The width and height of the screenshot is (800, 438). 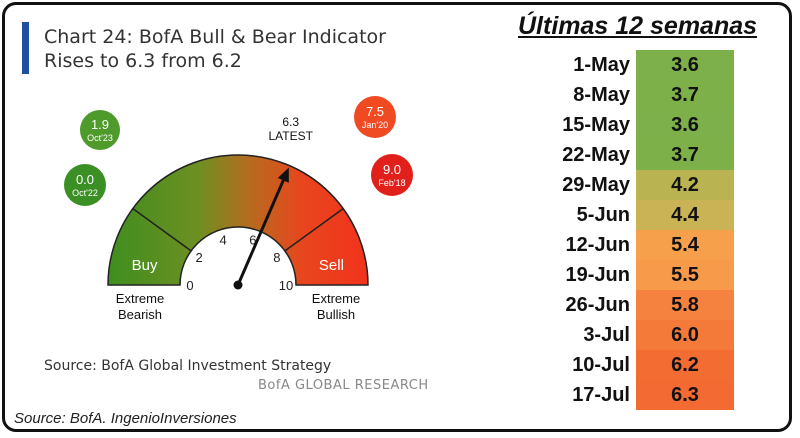 I want to click on row-value: 4.2, so click(x=685, y=185).